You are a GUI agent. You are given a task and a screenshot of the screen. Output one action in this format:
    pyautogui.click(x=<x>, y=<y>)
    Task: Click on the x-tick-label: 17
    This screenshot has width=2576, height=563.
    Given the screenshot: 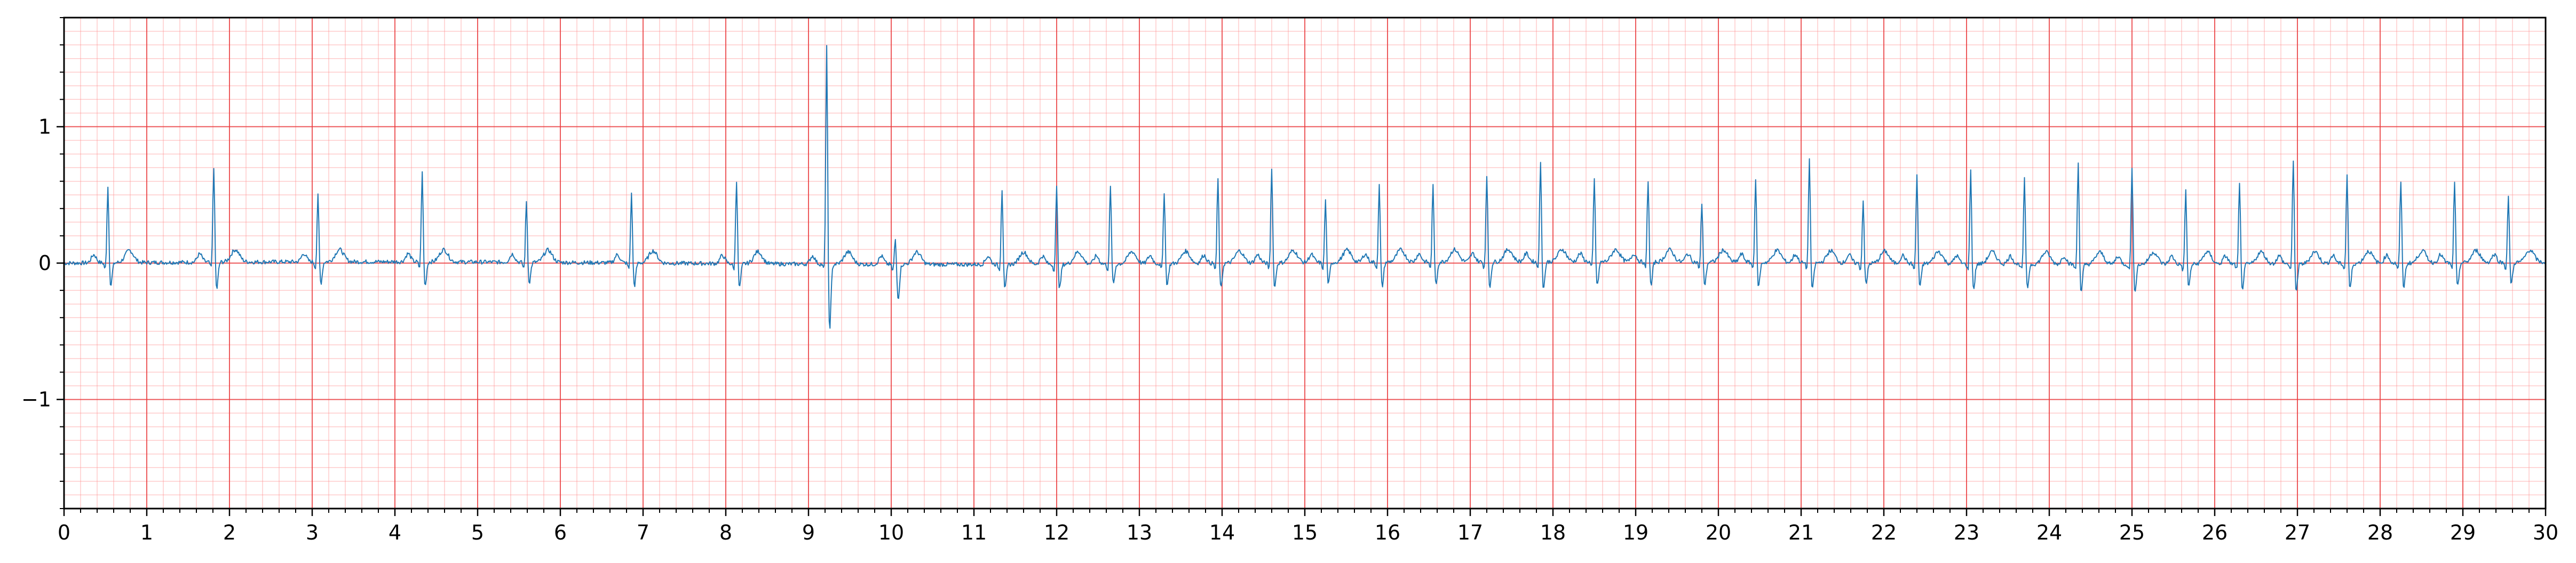 What is the action you would take?
    pyautogui.click(x=1470, y=532)
    